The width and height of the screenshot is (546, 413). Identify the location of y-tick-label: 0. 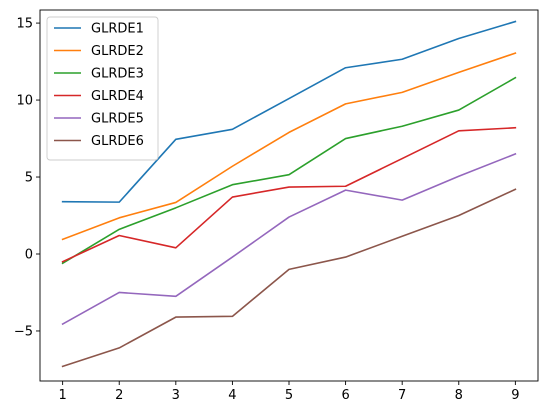
(29, 254).